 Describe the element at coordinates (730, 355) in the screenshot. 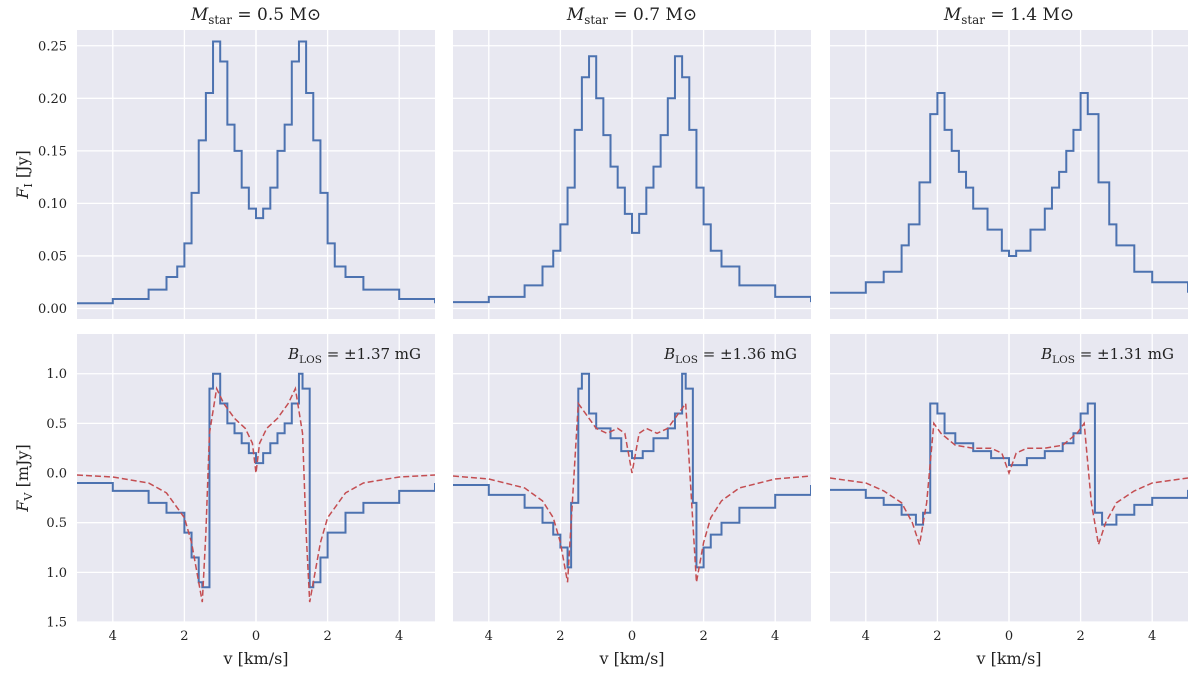

I see `b-los-annotation: BLOS = ±1.36 mG` at that location.